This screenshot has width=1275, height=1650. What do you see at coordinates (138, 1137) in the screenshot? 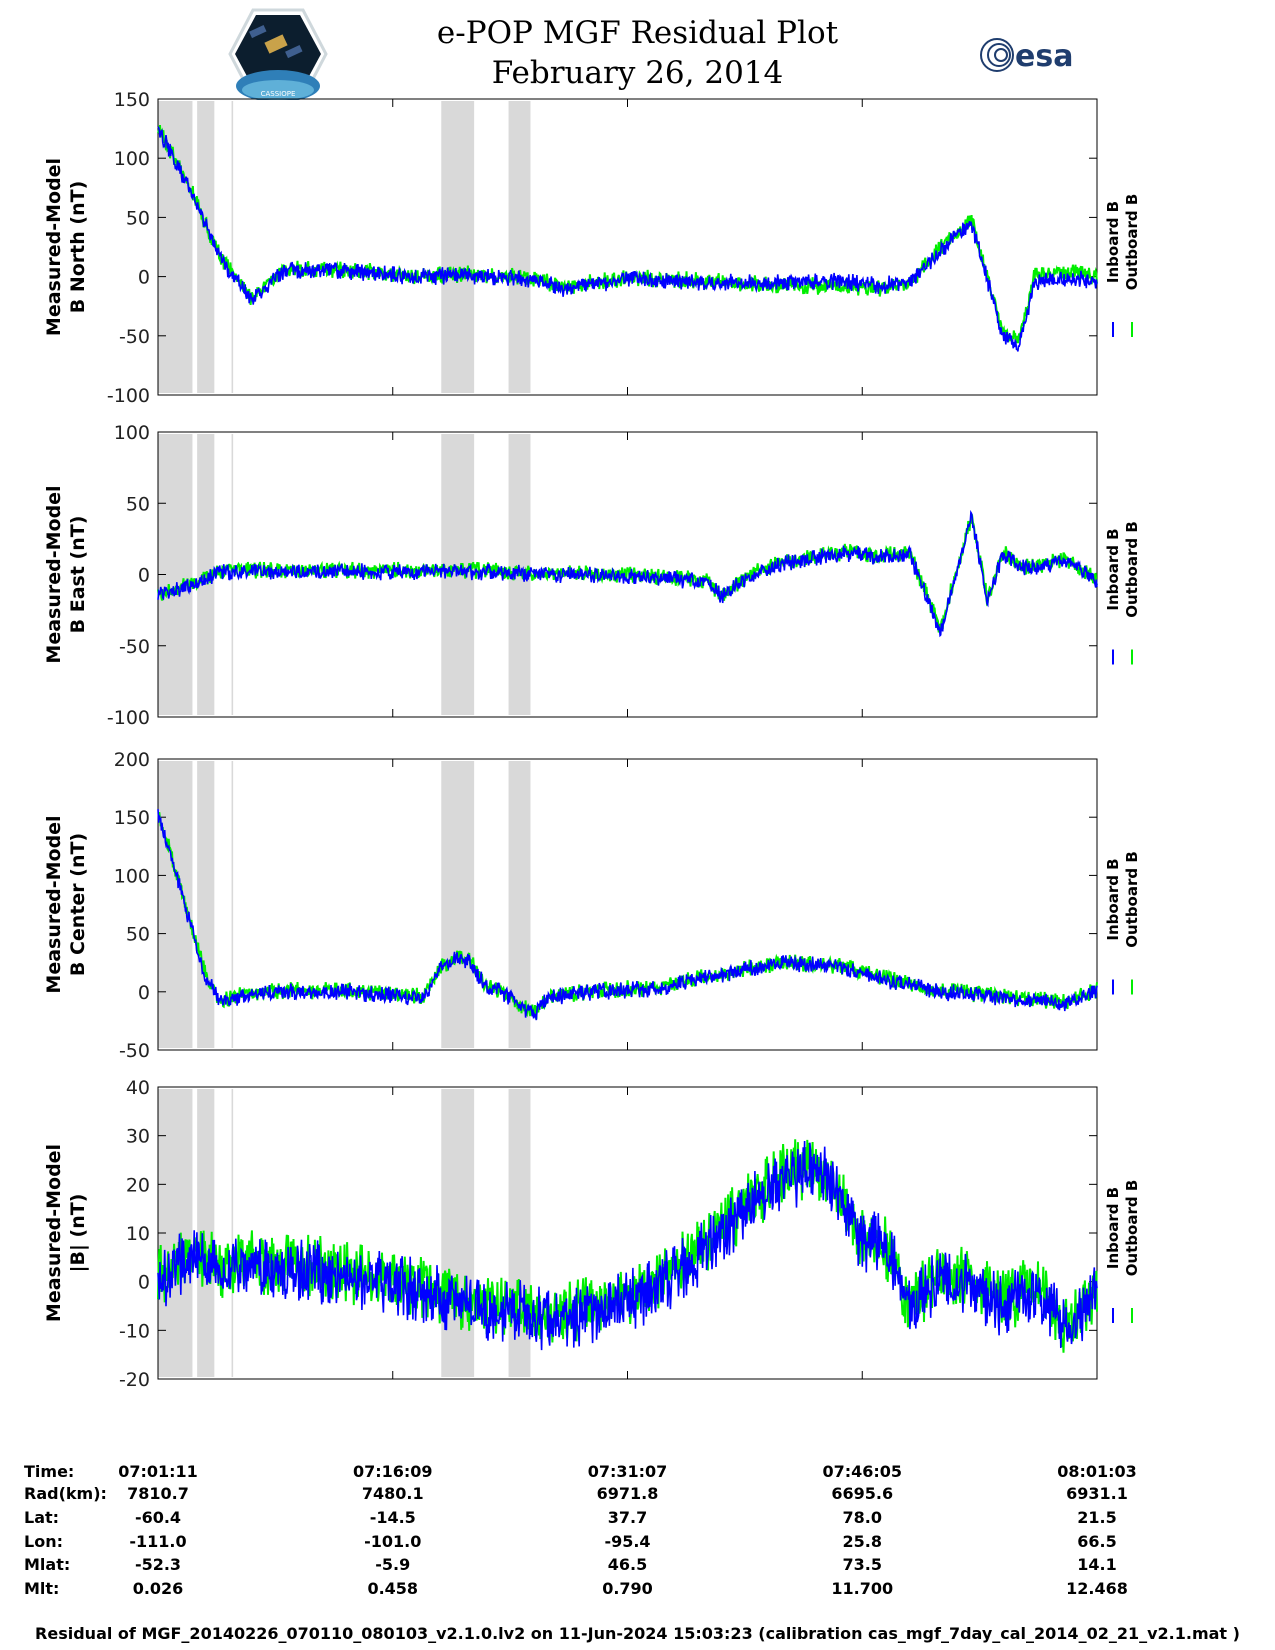
I see `y-tick-label: 30` at bounding box center [138, 1137].